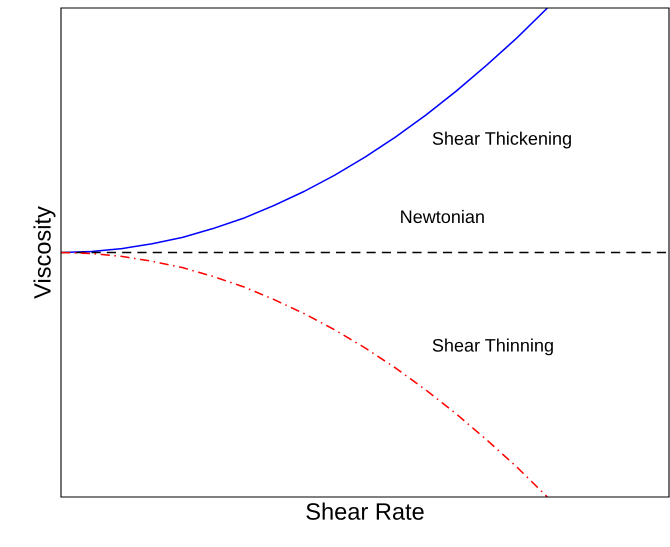  I want to click on series-label: Newtonian, so click(442, 217).